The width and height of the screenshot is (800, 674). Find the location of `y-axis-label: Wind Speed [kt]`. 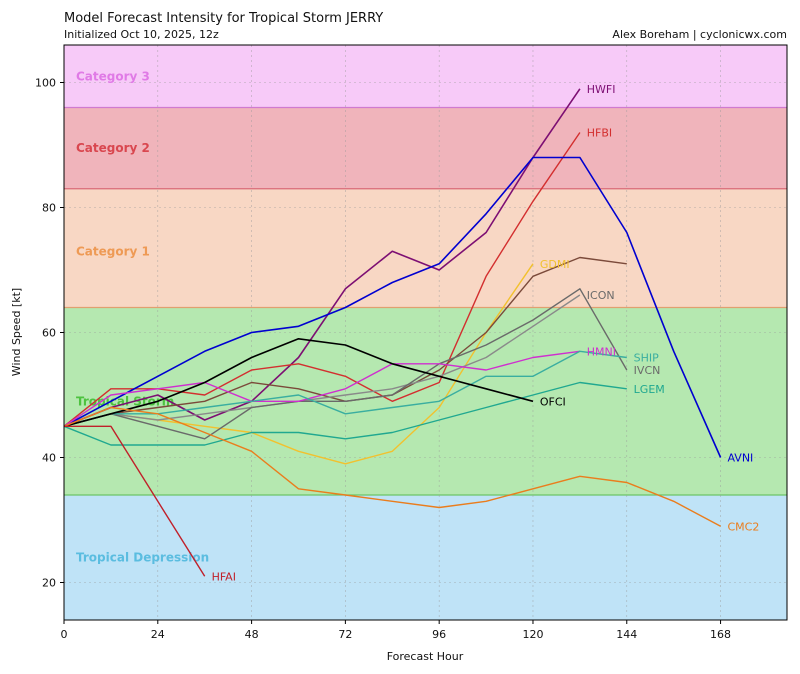

y-axis-label: Wind Speed [kt] is located at coordinates (16, 332).